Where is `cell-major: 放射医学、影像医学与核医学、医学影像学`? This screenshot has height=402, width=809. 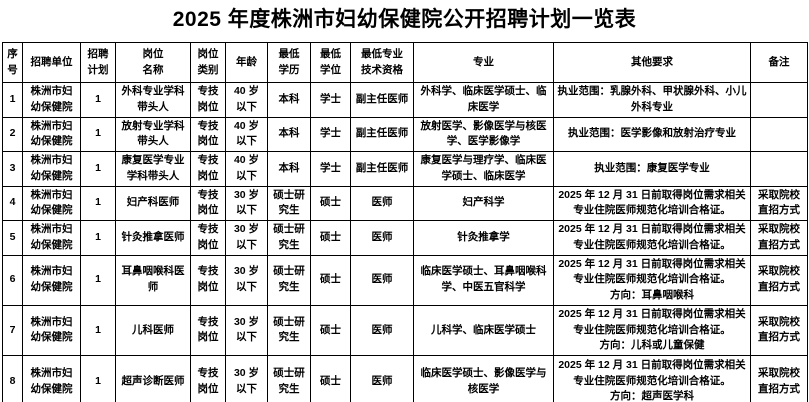
cell-major: 放射医学、影像医学与核医学、医学影像学 is located at coordinates (483, 134).